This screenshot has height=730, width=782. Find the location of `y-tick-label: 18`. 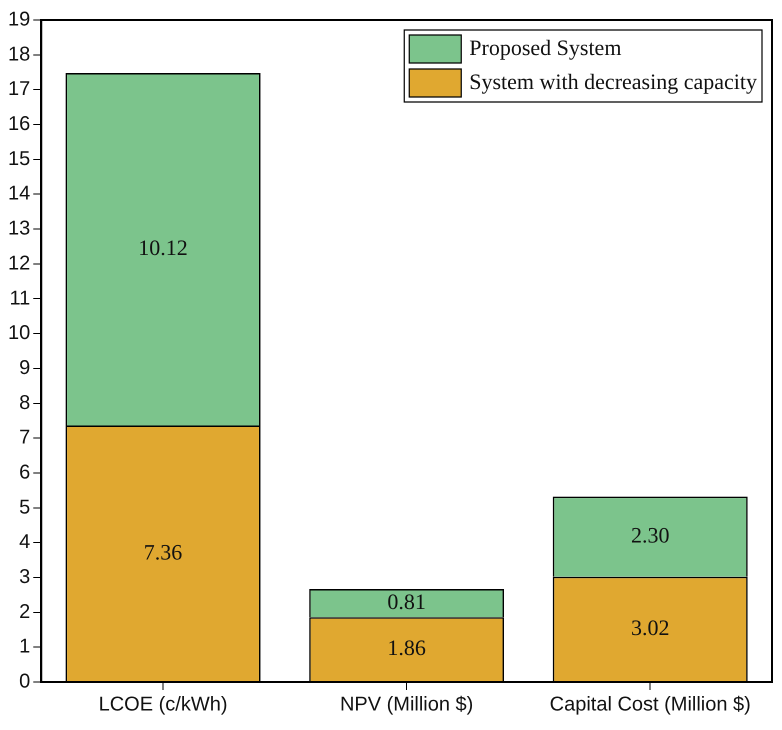

y-tick-label: 18 is located at coordinates (19, 54).